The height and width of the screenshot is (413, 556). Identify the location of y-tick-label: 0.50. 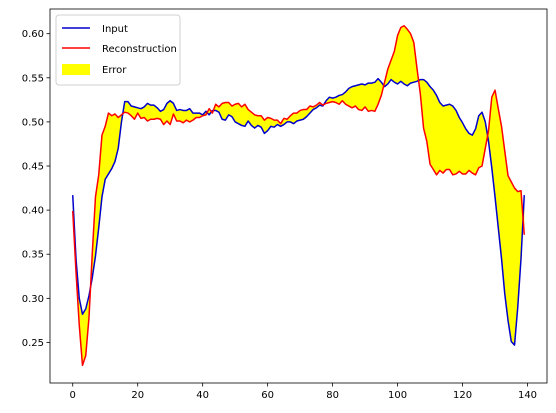
(33, 122).